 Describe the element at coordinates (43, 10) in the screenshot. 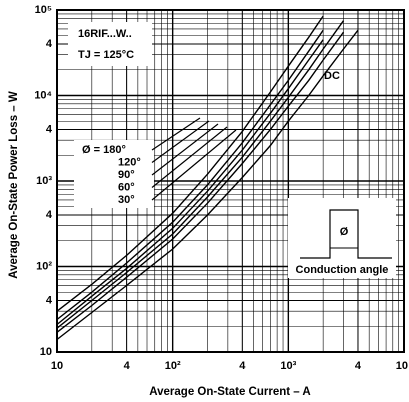

I see `y-tick-label: 10⁵` at that location.